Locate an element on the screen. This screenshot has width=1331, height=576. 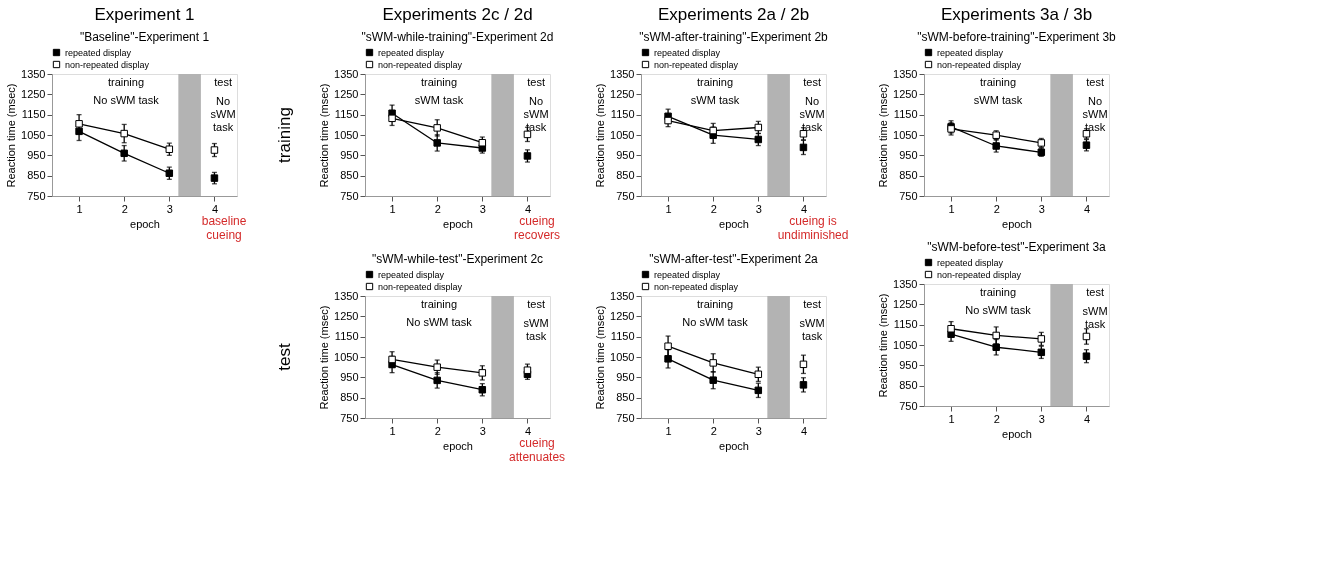
text: Experiments 3a / 3b is located at coordinates (1016, 14).